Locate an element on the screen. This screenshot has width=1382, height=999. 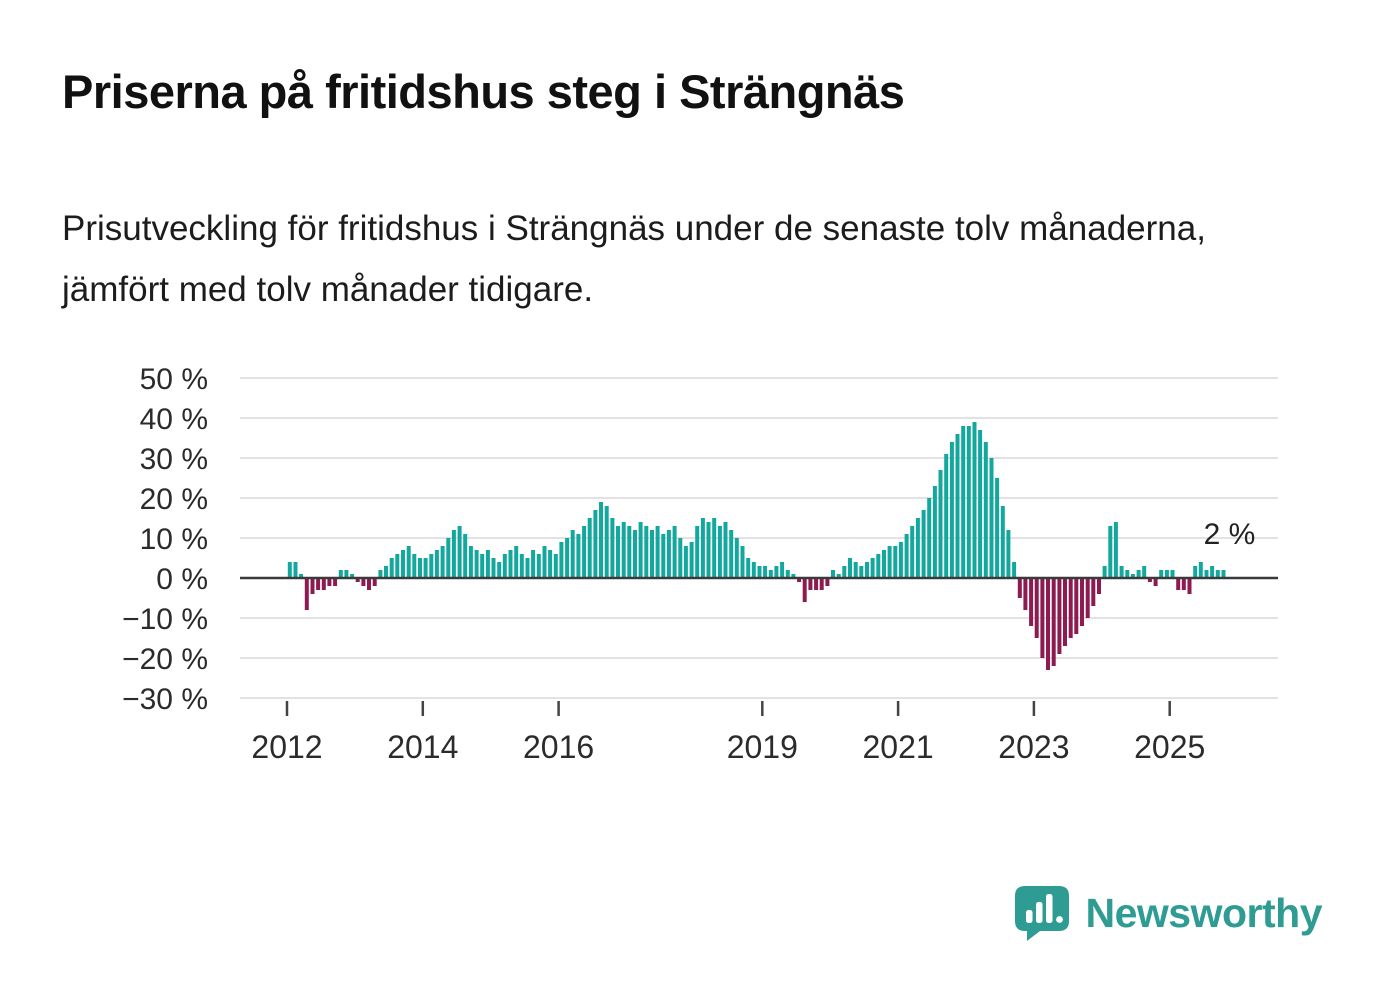
x-axis-label: 2023 is located at coordinates (1033, 747).